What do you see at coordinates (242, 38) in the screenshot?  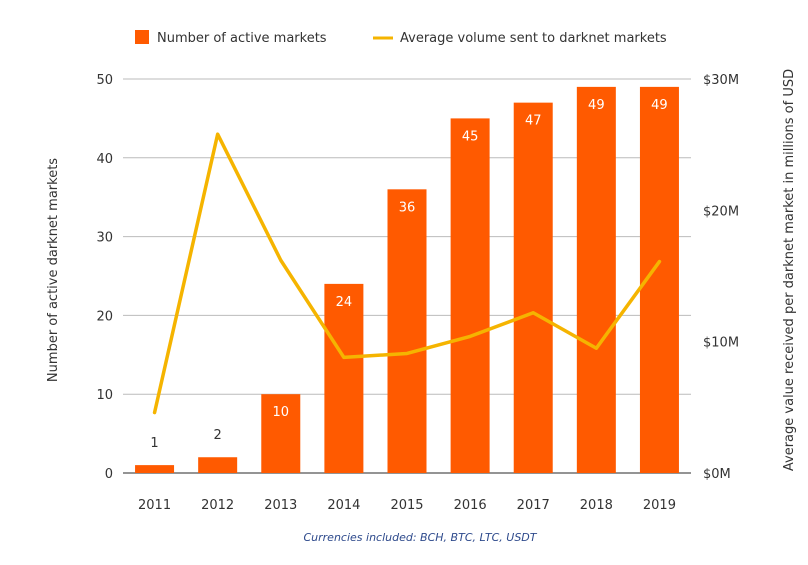 I see `legend-label-bar: Number of active markets` at bounding box center [242, 38].